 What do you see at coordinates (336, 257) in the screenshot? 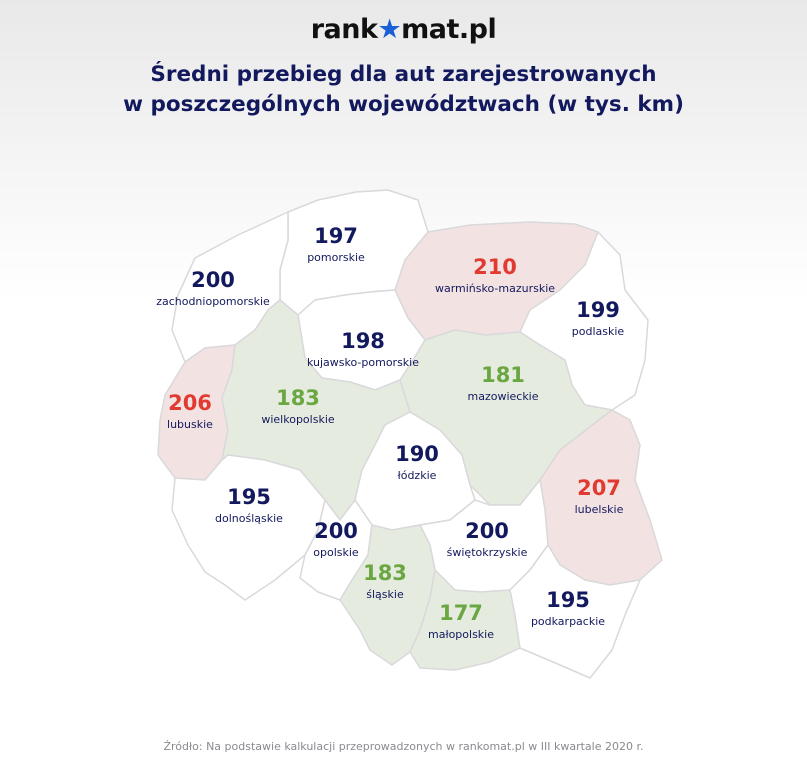
I see `name-pomorskie: pomorskie` at bounding box center [336, 257].